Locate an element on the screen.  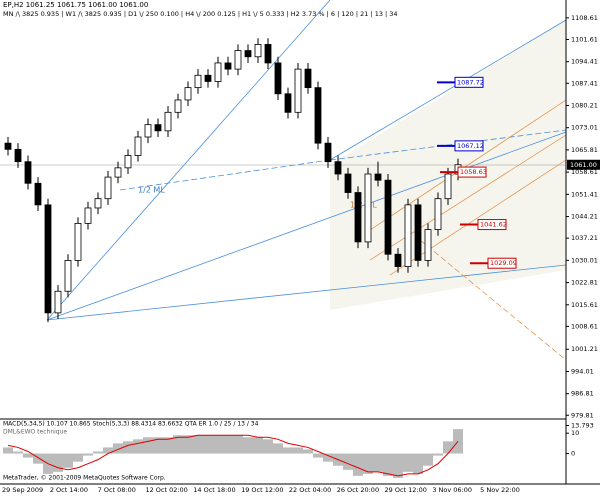
x-tick-label: 2 Oct 14:00 is located at coordinates (69, 490).